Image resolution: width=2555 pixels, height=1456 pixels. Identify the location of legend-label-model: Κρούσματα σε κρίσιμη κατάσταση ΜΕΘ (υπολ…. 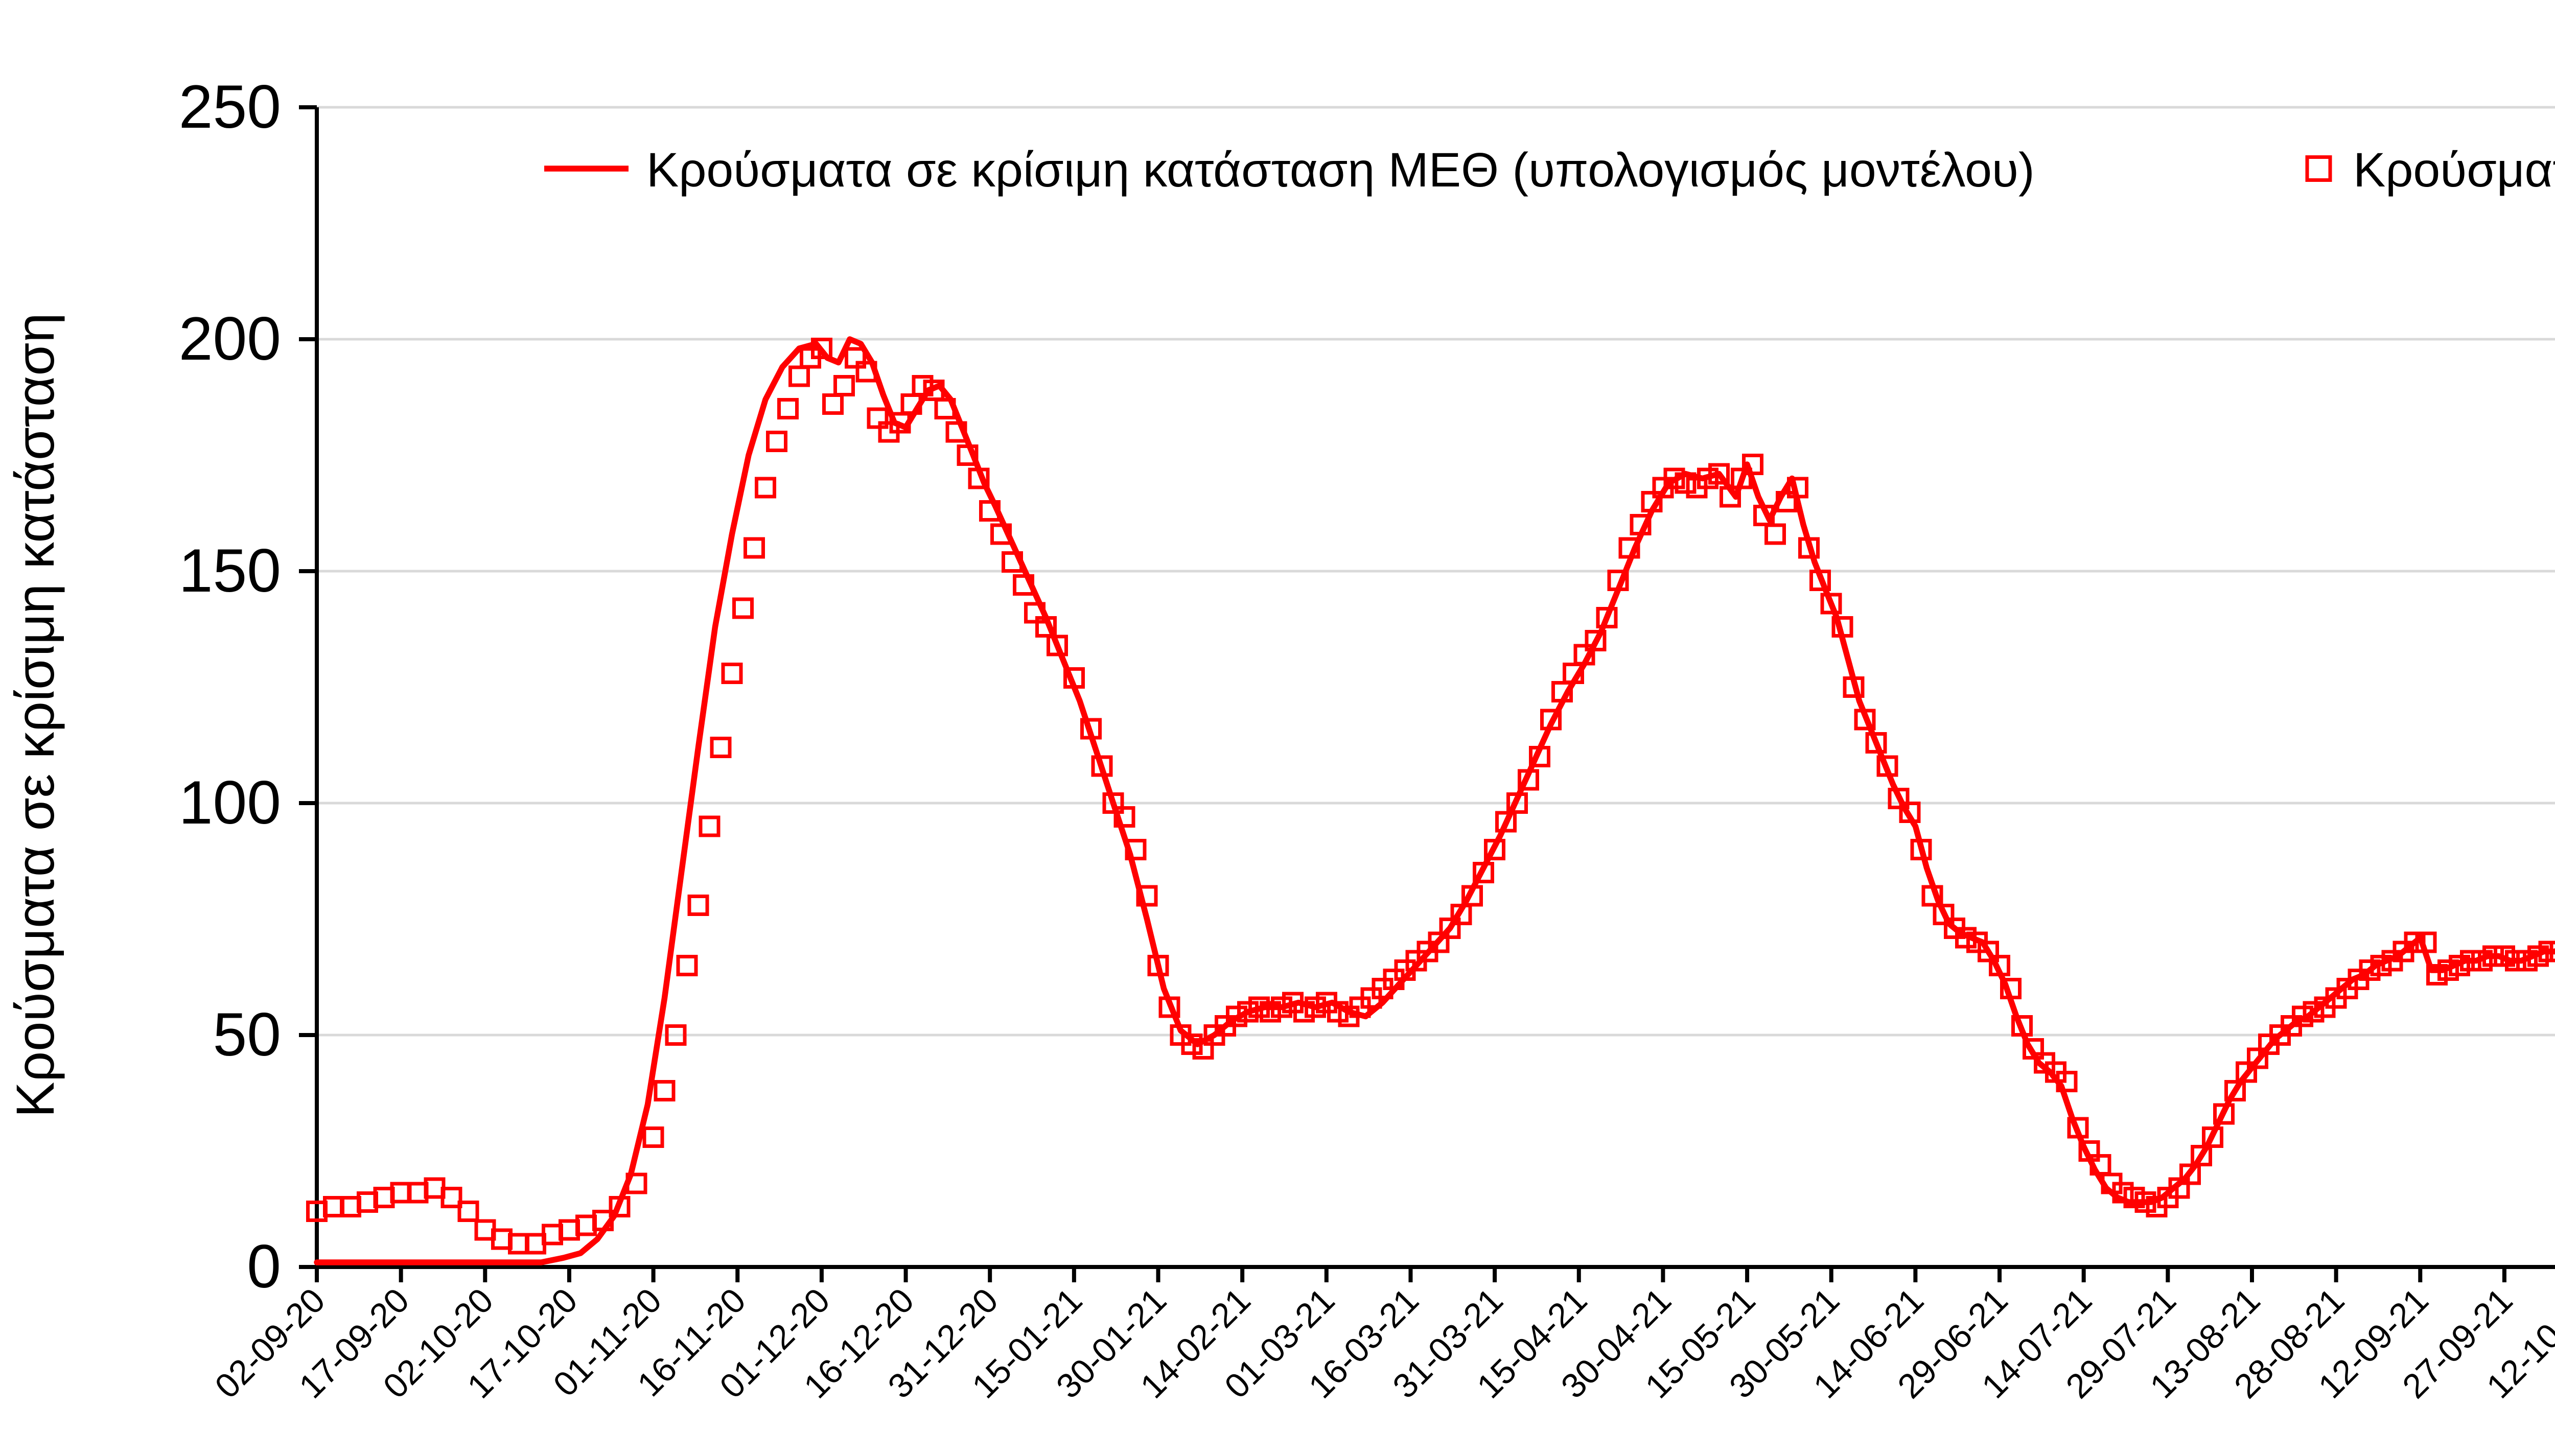
(1340, 170).